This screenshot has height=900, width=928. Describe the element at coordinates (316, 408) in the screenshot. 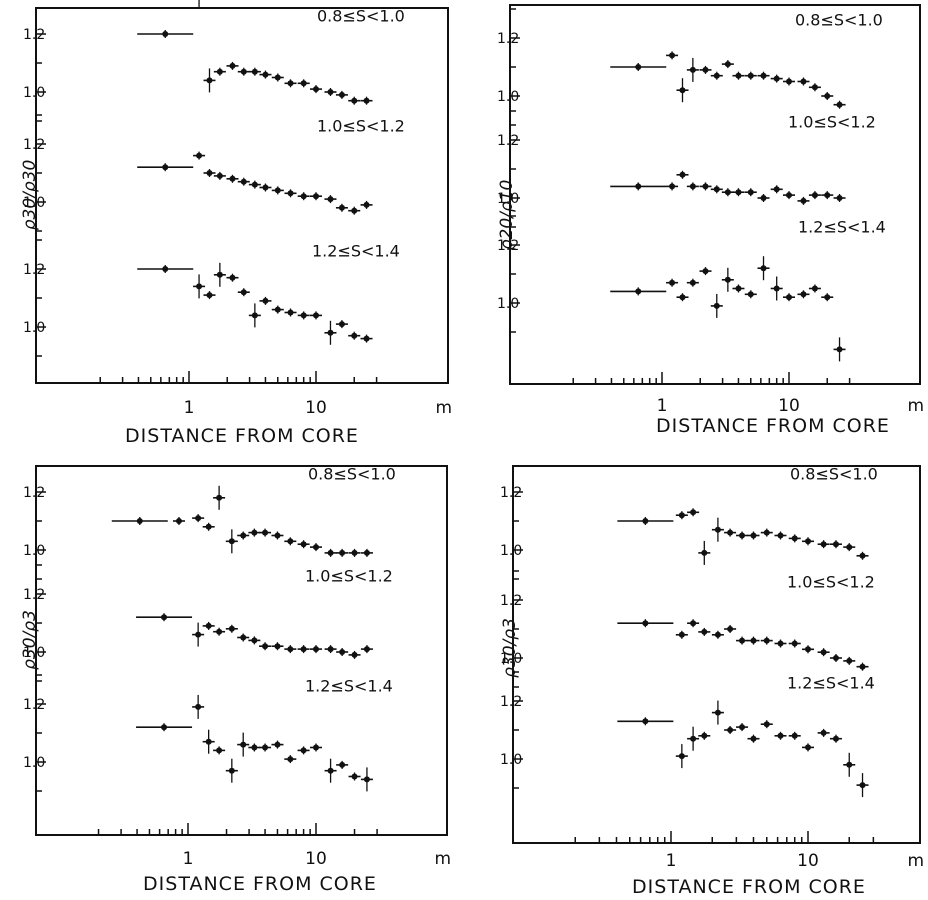

I see `x-tick-label: 10` at that location.